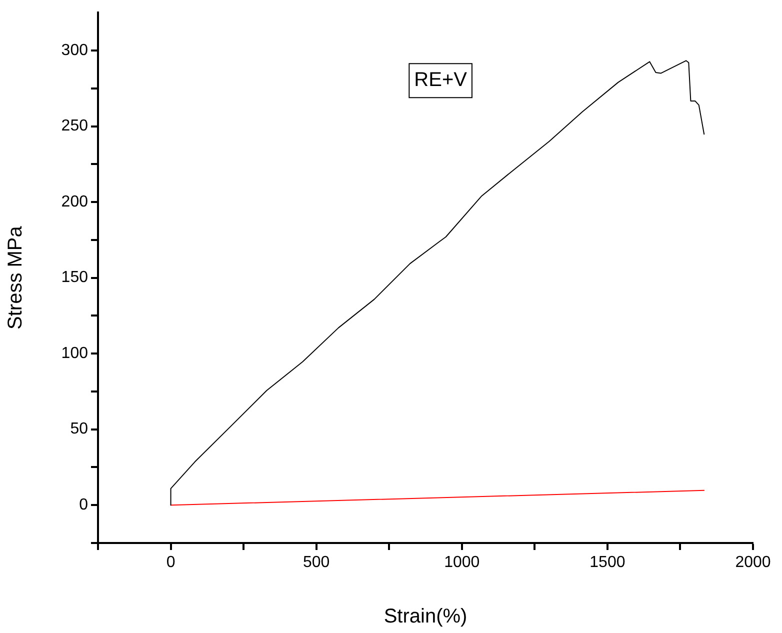  What do you see at coordinates (426, 617) in the screenshot?
I see `x-axis-title: Strain(%)` at bounding box center [426, 617].